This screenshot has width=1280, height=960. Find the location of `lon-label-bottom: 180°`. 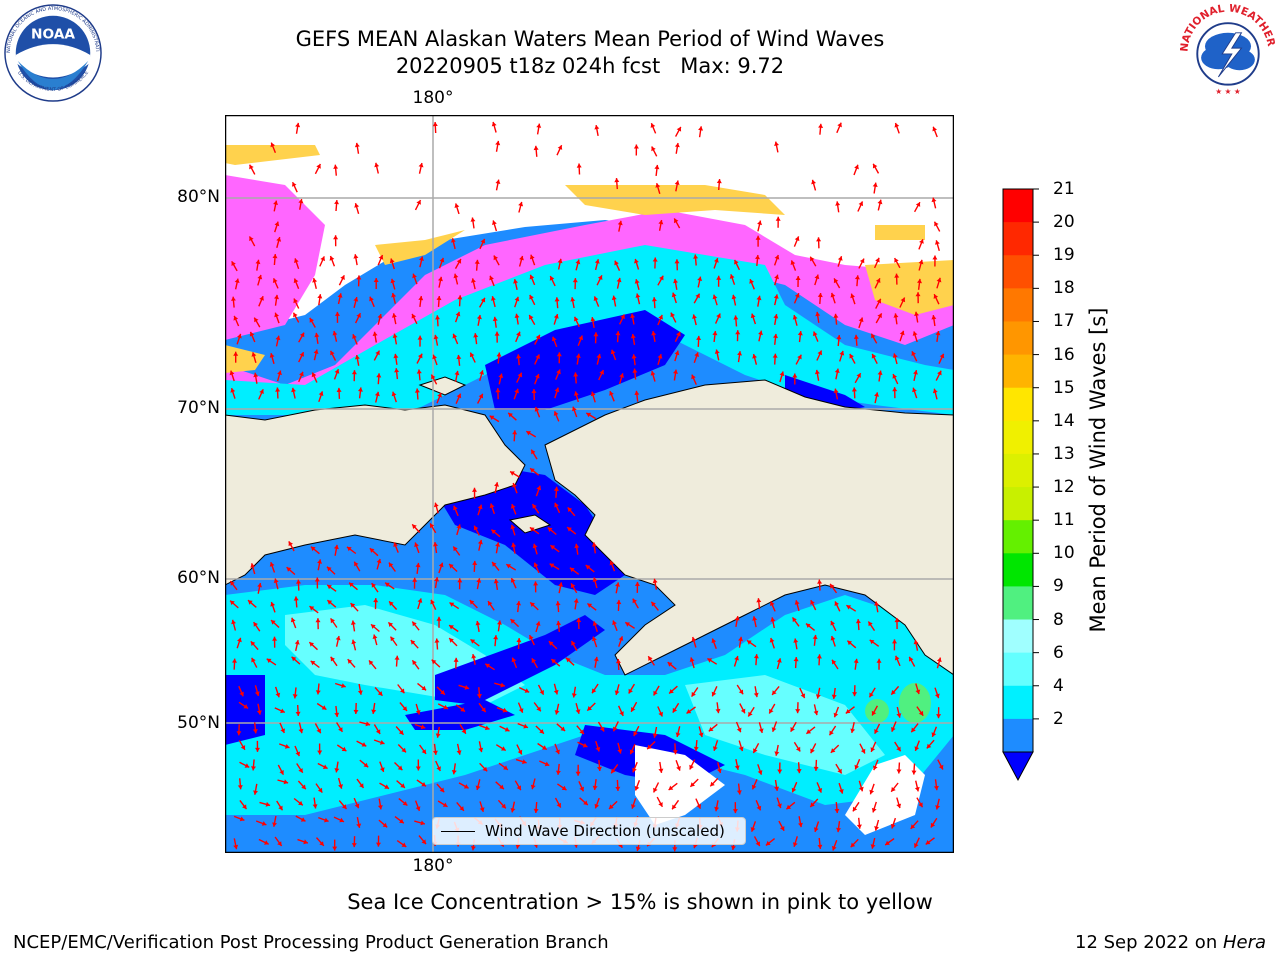

lon-label-bottom: 180° is located at coordinates (433, 866).